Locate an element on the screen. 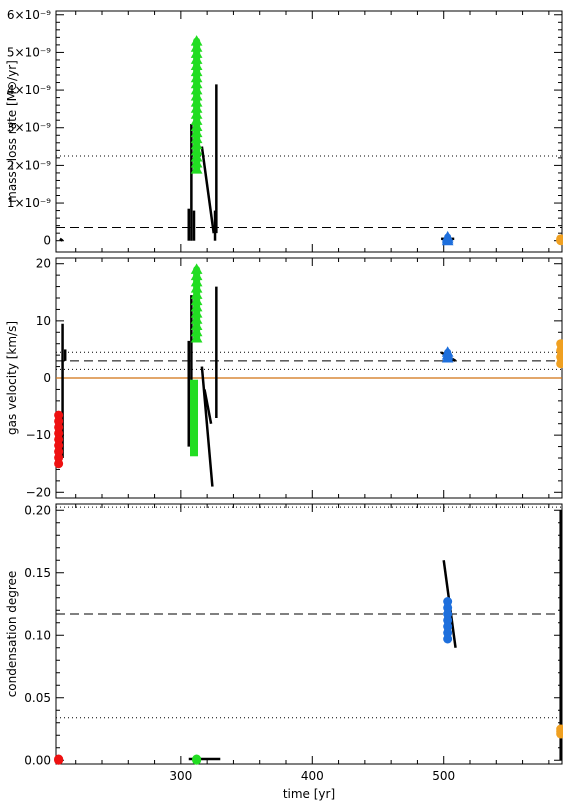 The height and width of the screenshot is (804, 563). x-tick-label: 300 is located at coordinates (180, 776).